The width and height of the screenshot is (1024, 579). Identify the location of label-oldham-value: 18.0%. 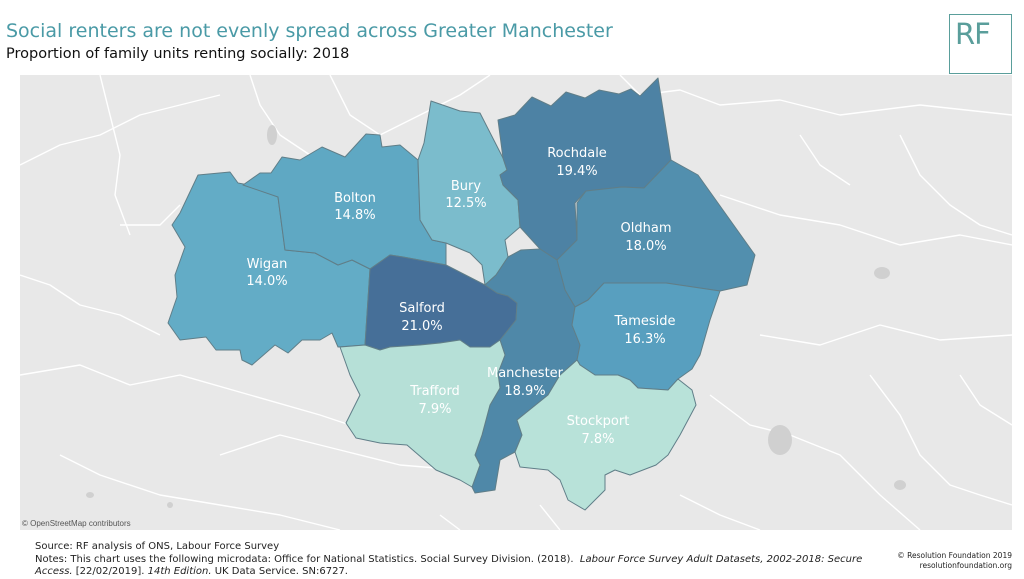
(645, 246).